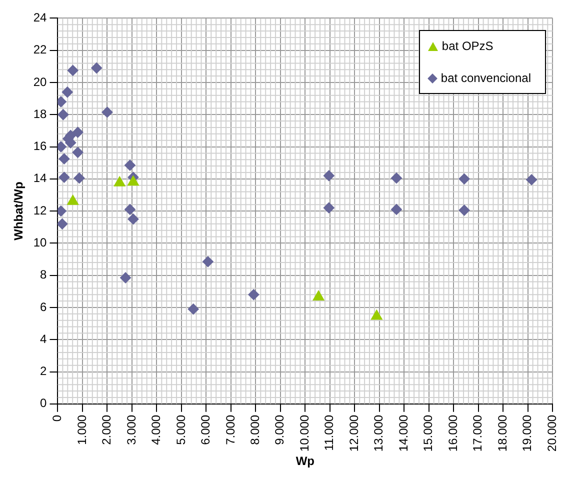 The height and width of the screenshot is (477, 578). I want to click on x-tick-label: 17.000, so click(477, 433).